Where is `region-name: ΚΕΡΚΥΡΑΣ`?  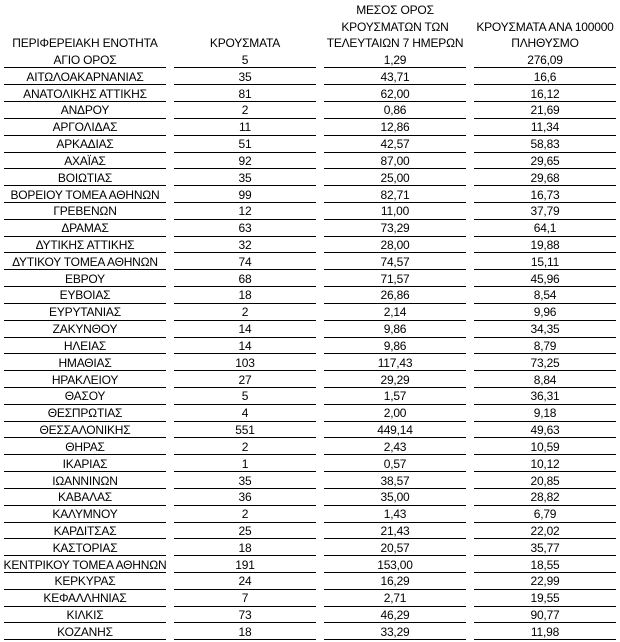 region-name: ΚΕΡΚΥΡΑΣ is located at coordinates (85, 581).